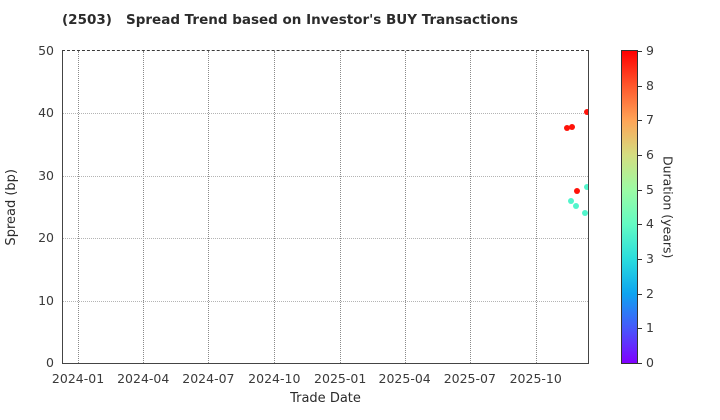 The width and height of the screenshot is (720, 420). What do you see at coordinates (404, 378) in the screenshot?
I see `x-tick-label: 2025-04` at bounding box center [404, 378].